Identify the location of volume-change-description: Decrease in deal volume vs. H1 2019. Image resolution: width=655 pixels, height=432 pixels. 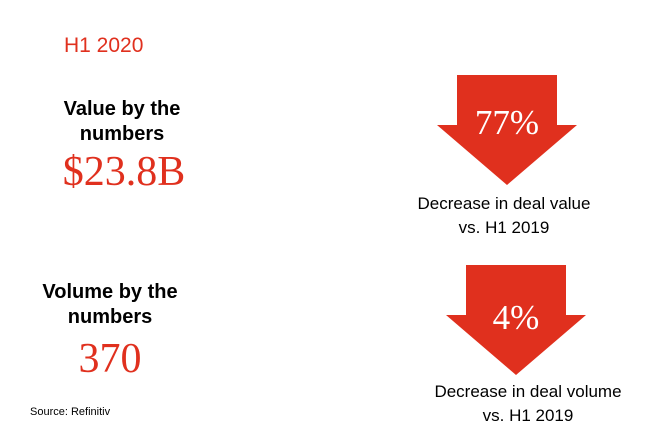
(526, 404).